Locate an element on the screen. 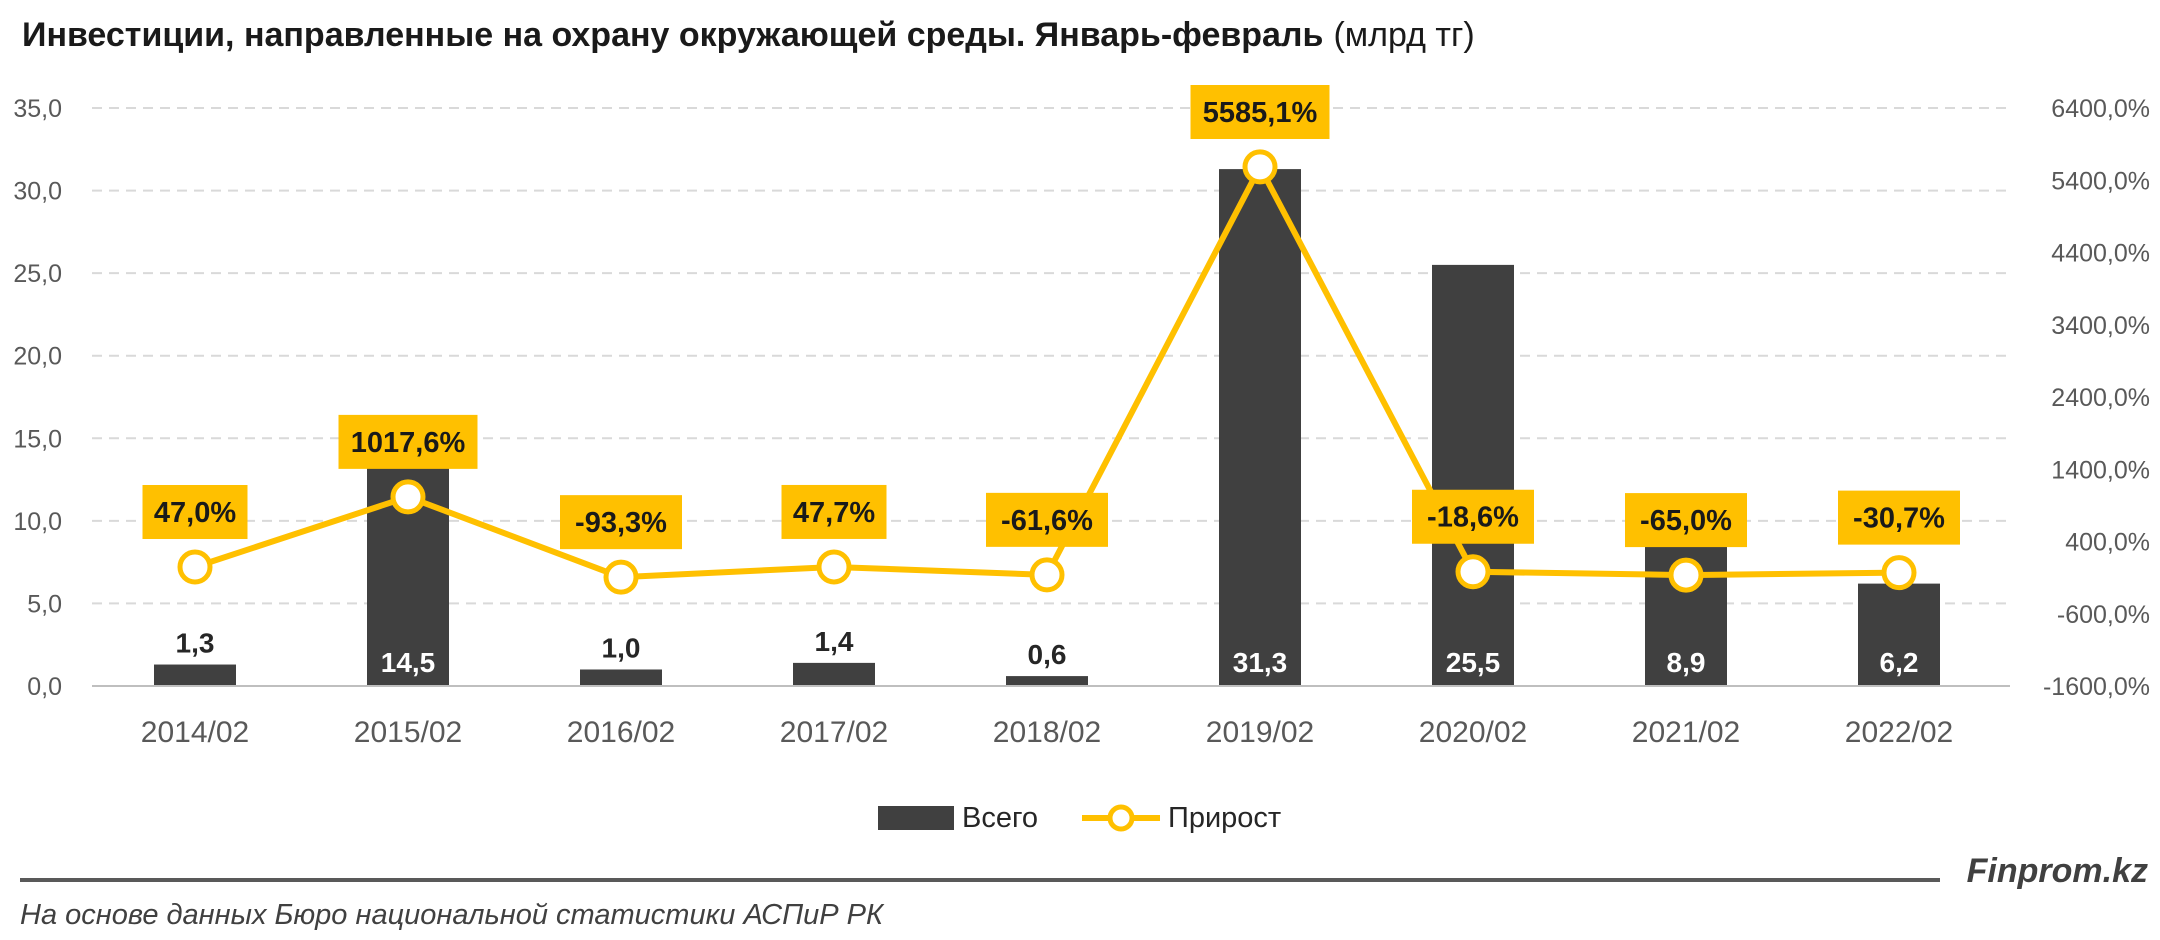 Image resolution: width=2160 pixels, height=940 pixels. growth-label-text: 47,0% is located at coordinates (195, 513).